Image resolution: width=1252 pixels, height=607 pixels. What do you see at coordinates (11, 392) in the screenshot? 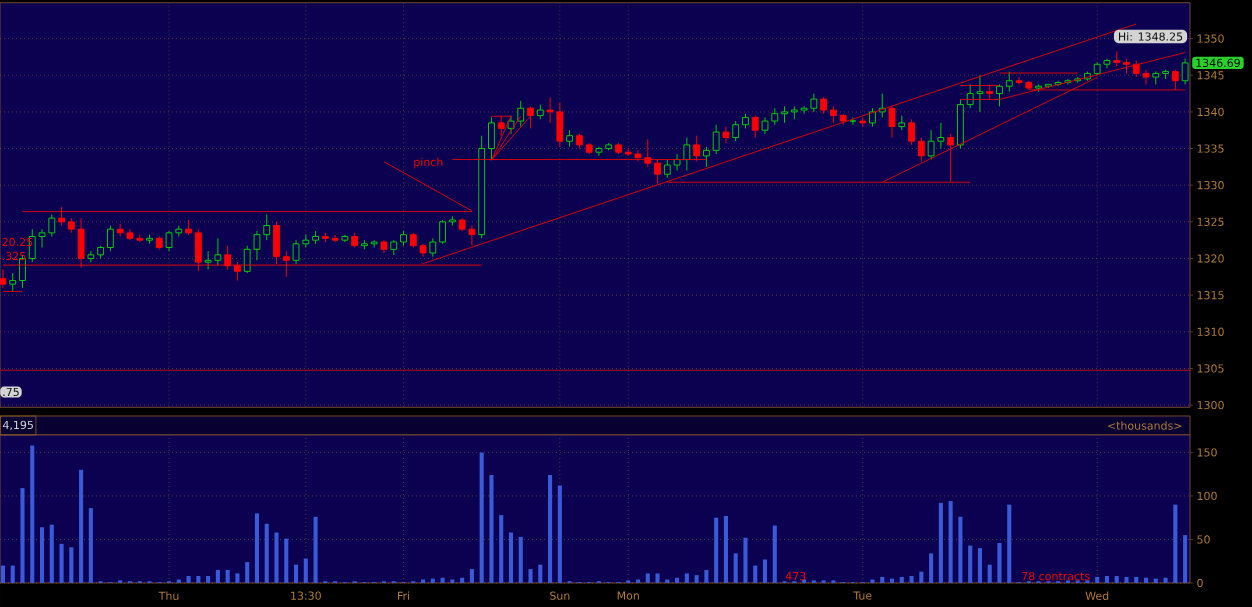
I see `annotation: .75` at bounding box center [11, 392].